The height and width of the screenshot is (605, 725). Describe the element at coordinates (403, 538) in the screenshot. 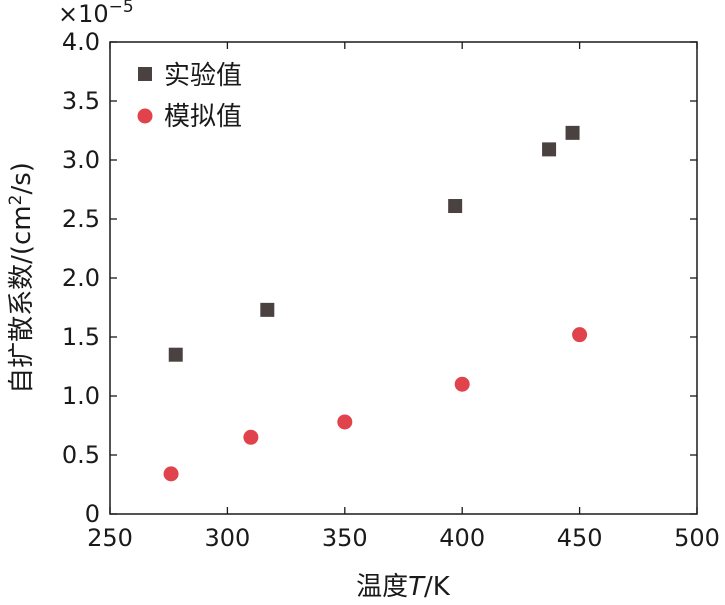

I see `x-tick-labels: 250 300 350 400 450 500` at that location.